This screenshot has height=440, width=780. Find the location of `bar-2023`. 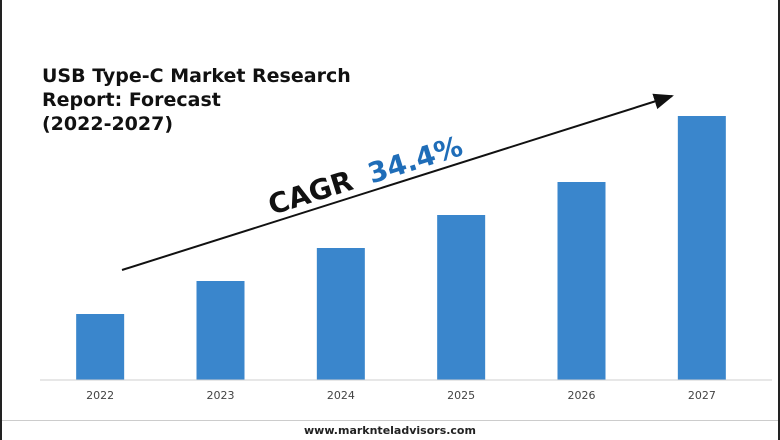

bar-2023 is located at coordinates (220, 330).